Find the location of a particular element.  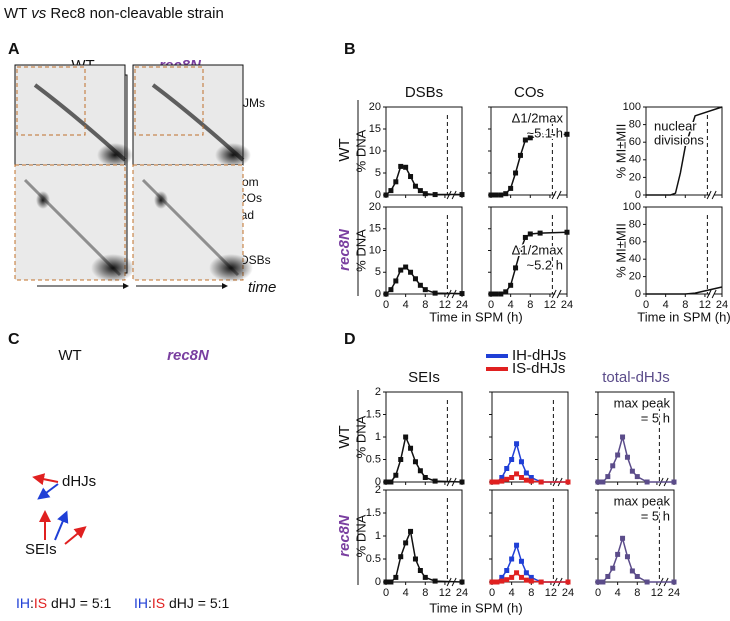

blot-images is located at coordinates (133, 173).